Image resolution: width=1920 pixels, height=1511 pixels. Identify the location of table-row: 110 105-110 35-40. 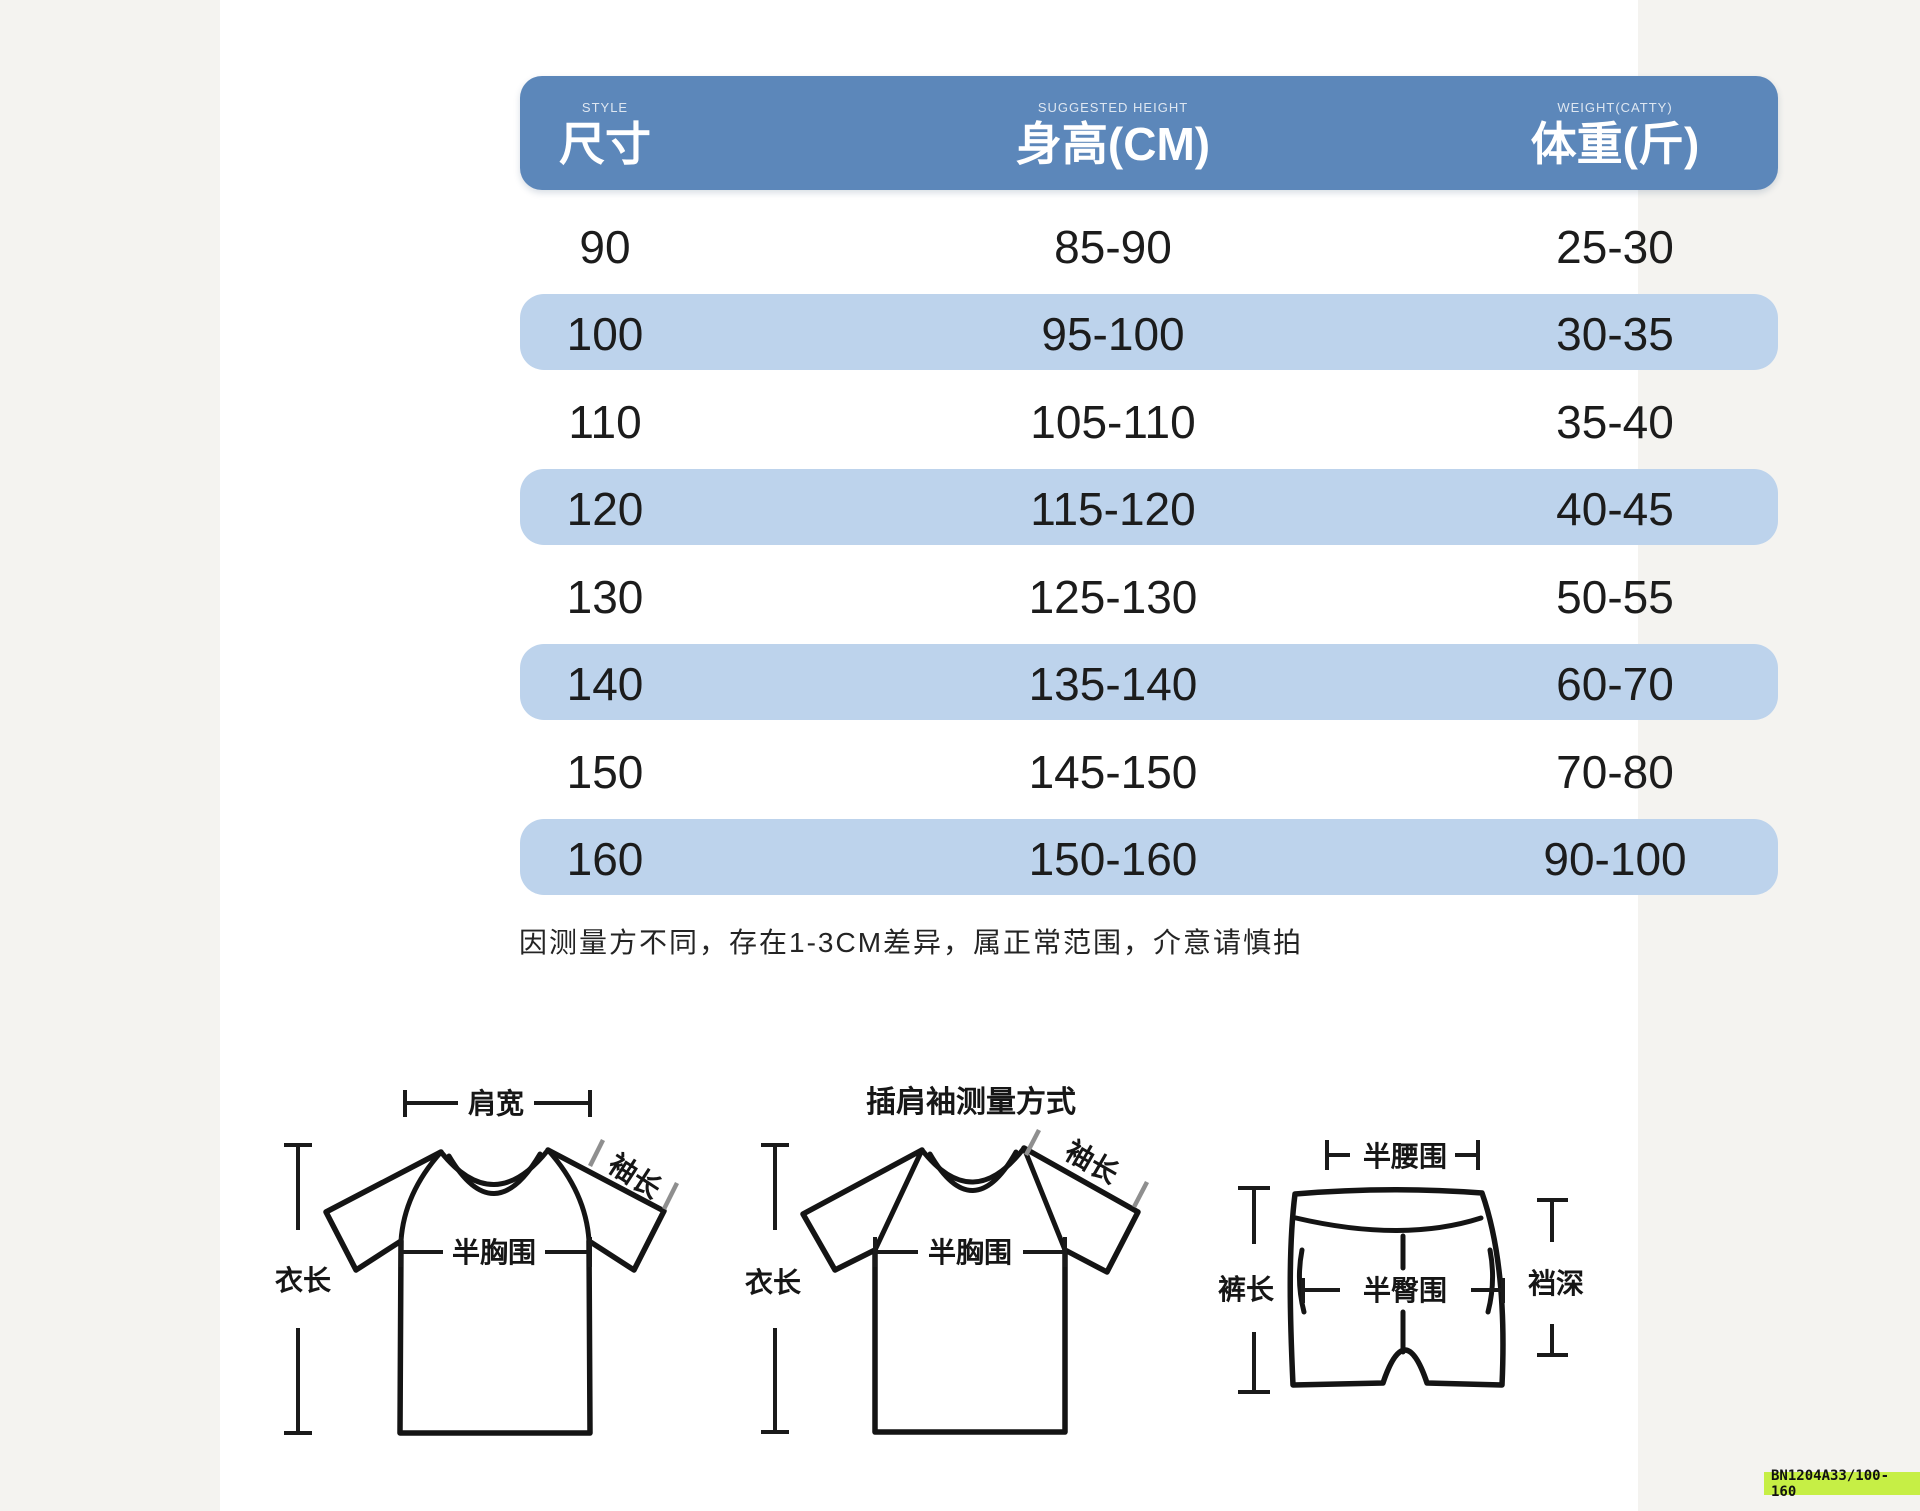
(1149, 422).